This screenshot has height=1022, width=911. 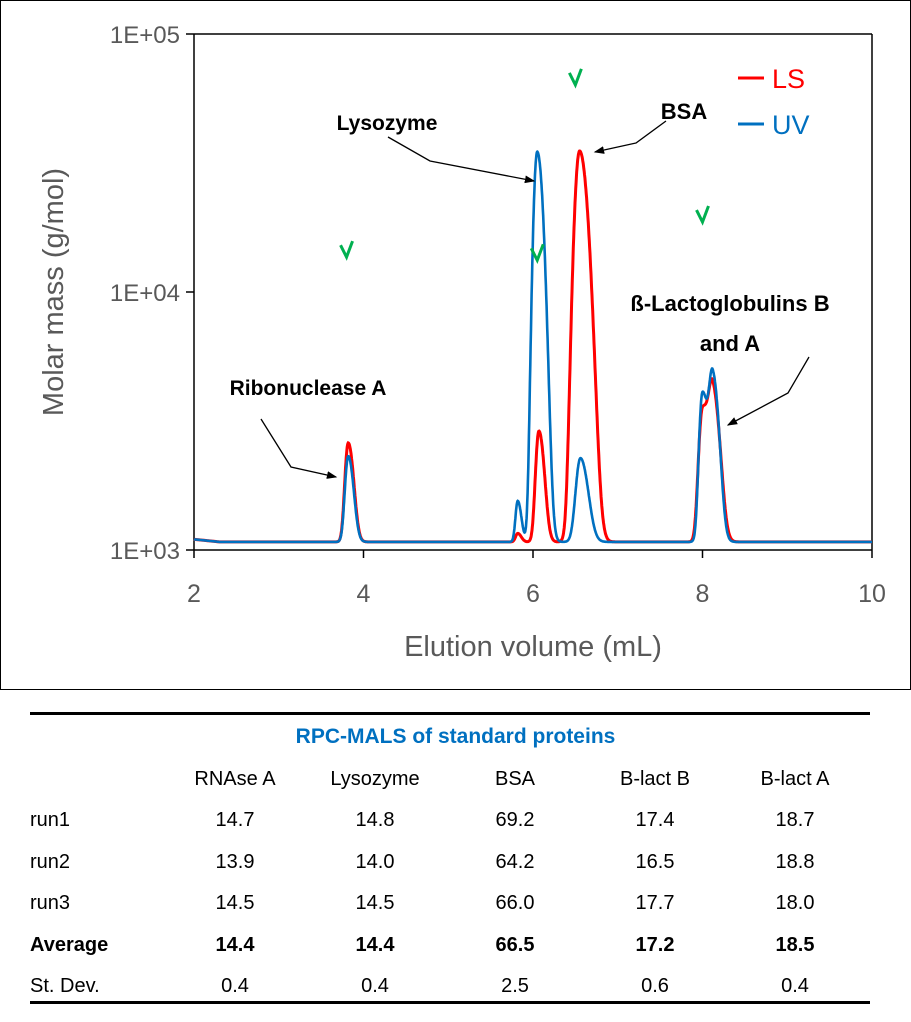 What do you see at coordinates (235, 861) in the screenshot?
I see `table-cell: 13.9` at bounding box center [235, 861].